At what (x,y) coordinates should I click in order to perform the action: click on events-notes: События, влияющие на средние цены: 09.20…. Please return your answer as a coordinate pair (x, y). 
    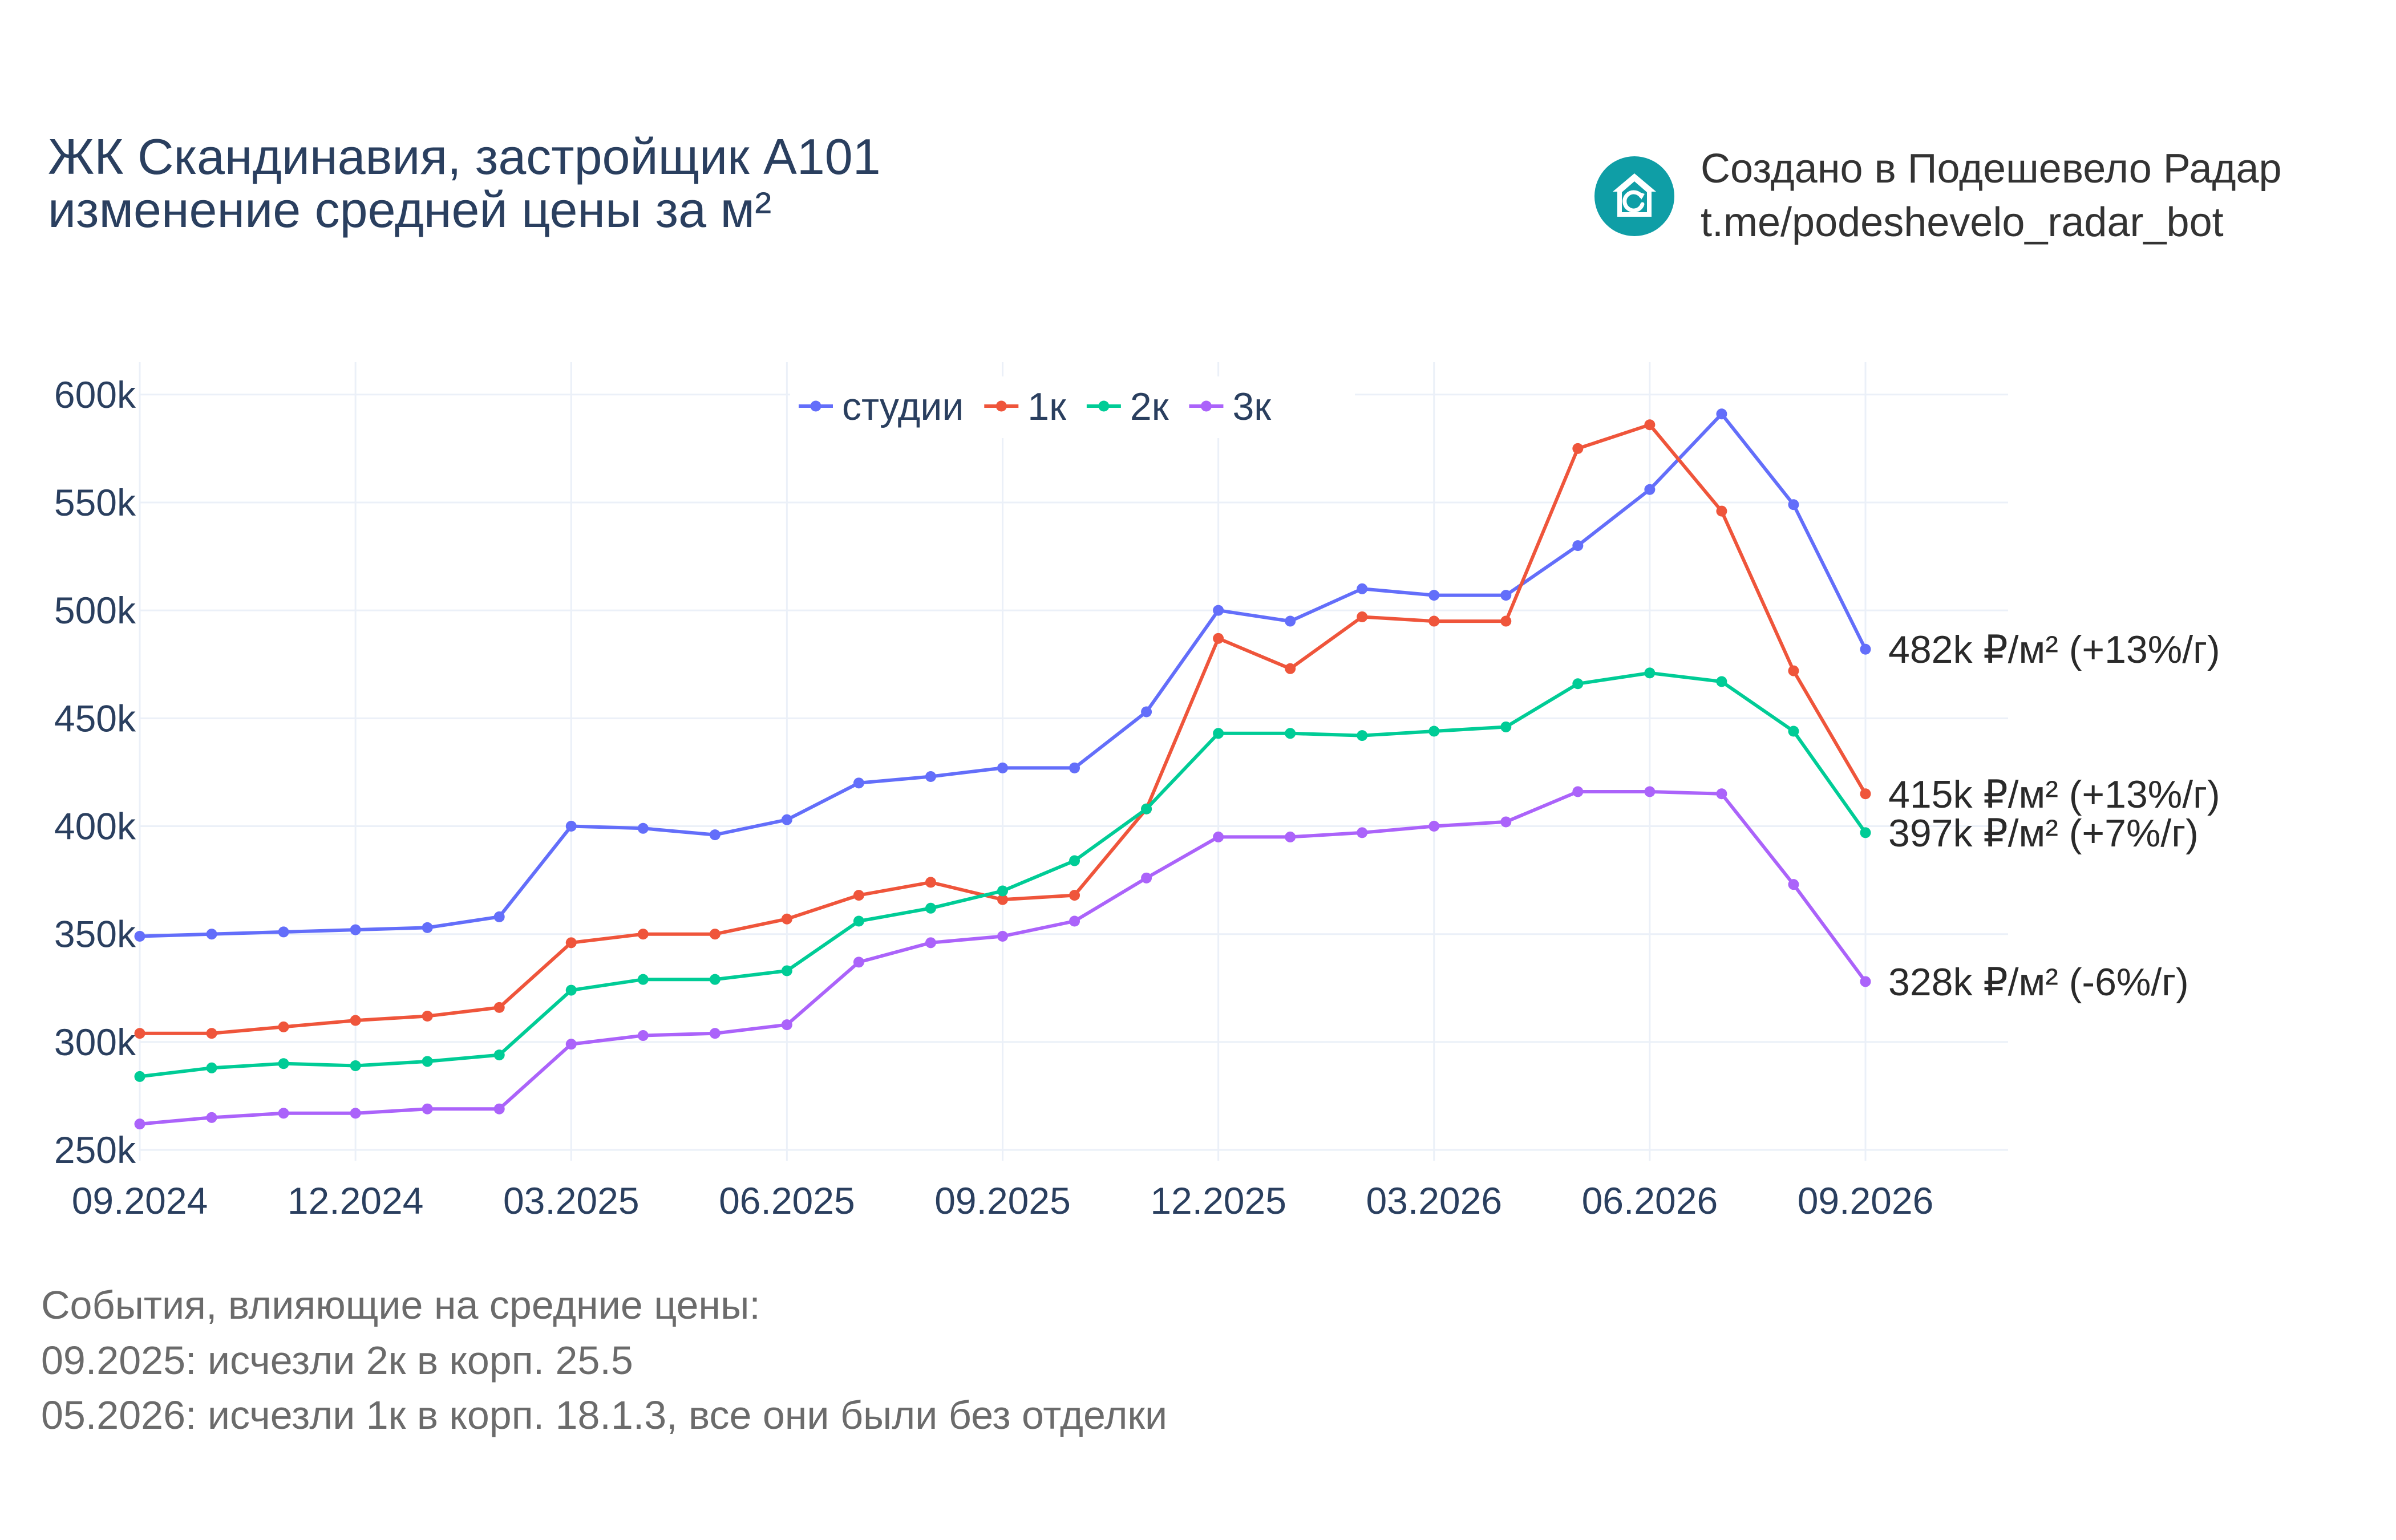
    Looking at the image, I should click on (604, 1361).